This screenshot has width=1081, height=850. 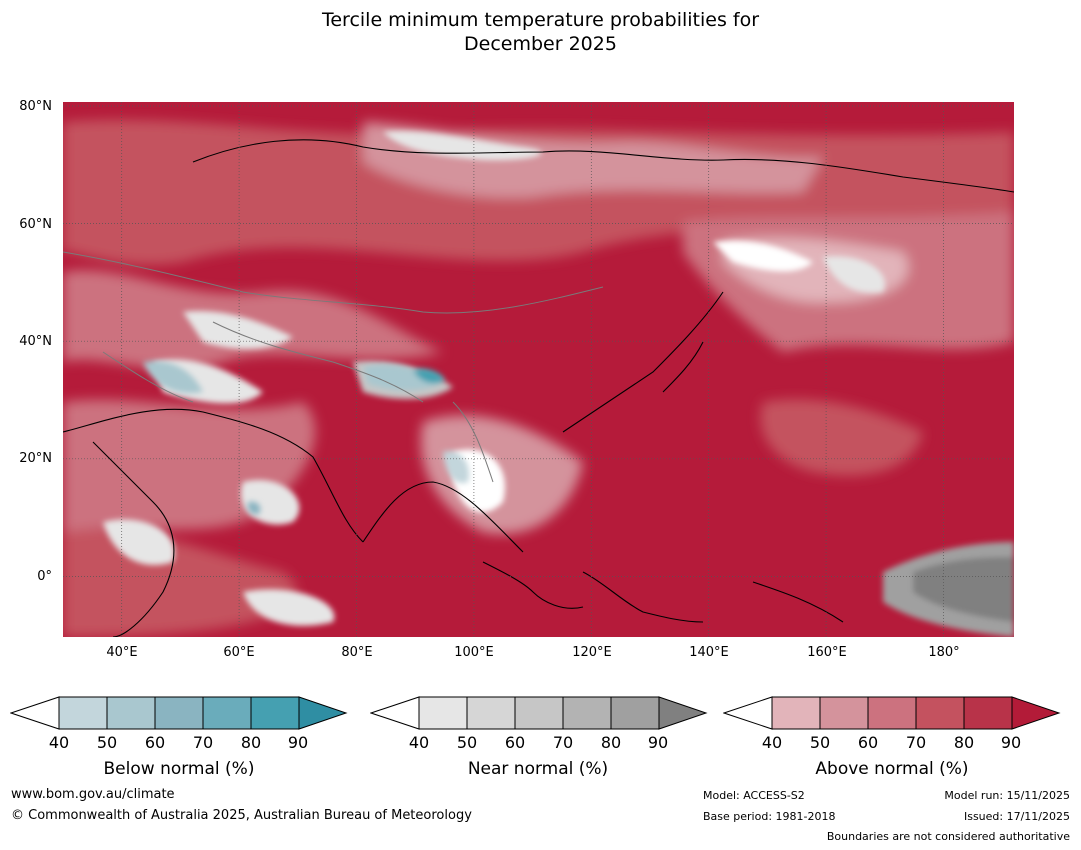 What do you see at coordinates (892, 769) in the screenshot?
I see `colorbar-above-title: Above normal (%)` at bounding box center [892, 769].